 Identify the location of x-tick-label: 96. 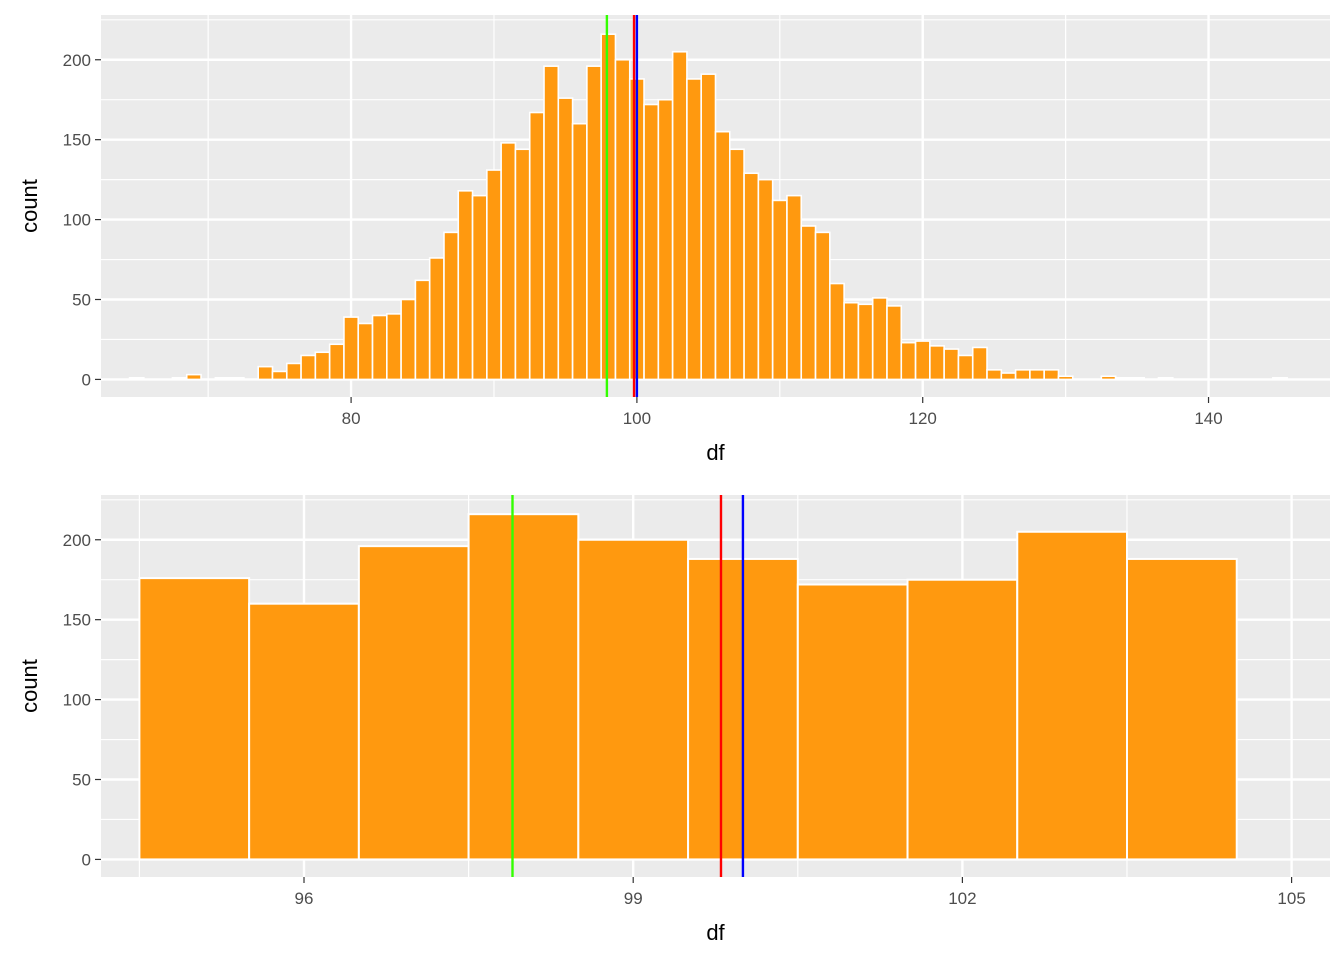
(304, 898).